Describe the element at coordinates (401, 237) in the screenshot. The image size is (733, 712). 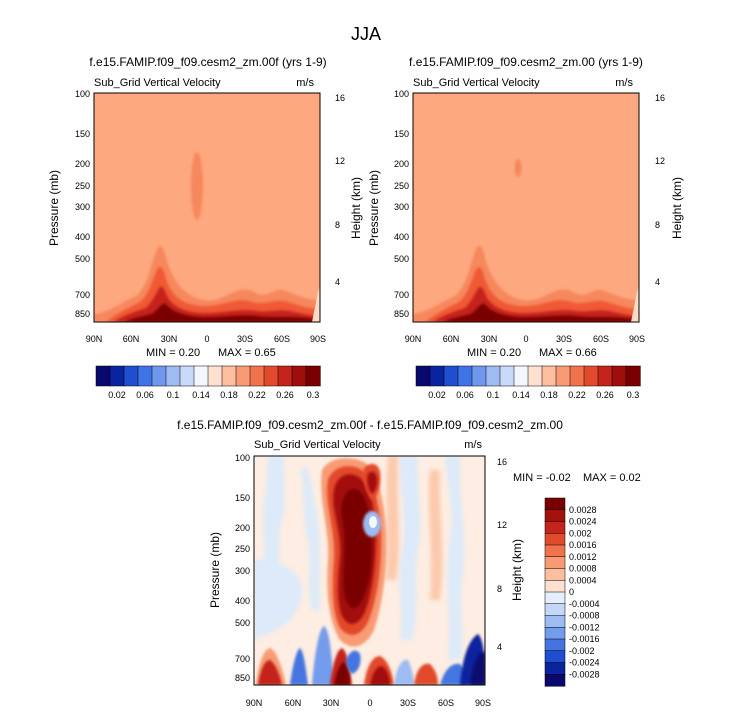
I see `panel-right-ytick-400: 400` at that location.